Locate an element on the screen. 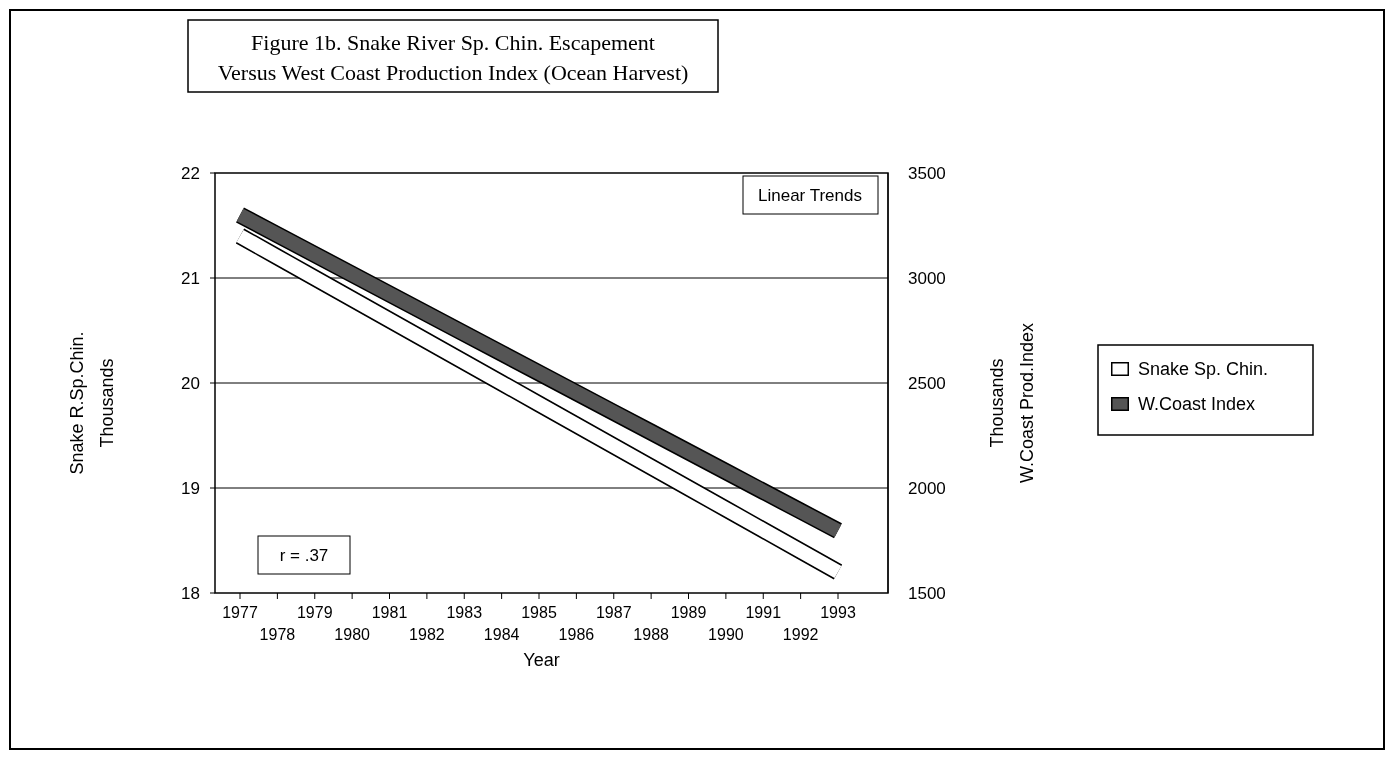 This screenshot has width=1397, height=761. chart-title: Figure 1b. Snake River Sp. Chin. Escapement Versus West Coast Production Index (Ocean Harvest) is located at coordinates (453, 57).